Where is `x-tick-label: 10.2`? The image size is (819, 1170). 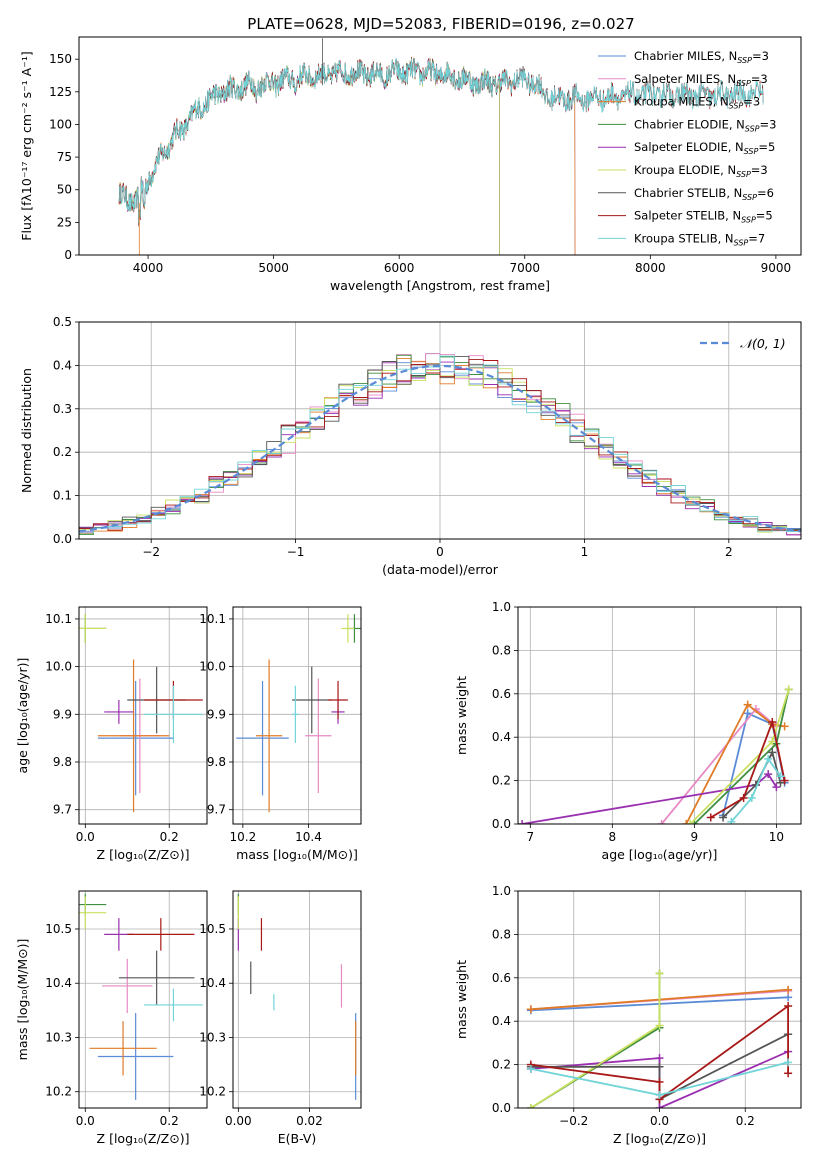
x-tick-label: 10.2 is located at coordinates (242, 837).